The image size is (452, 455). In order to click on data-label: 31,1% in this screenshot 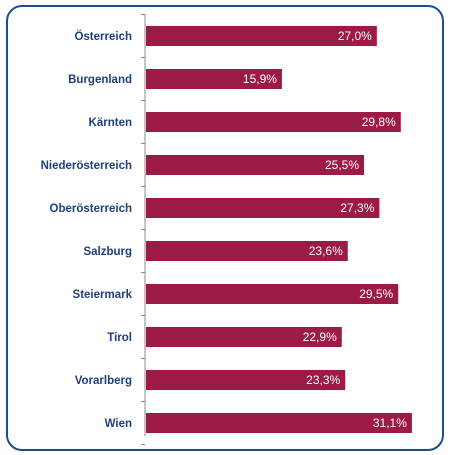, I will do `click(390, 423)`.